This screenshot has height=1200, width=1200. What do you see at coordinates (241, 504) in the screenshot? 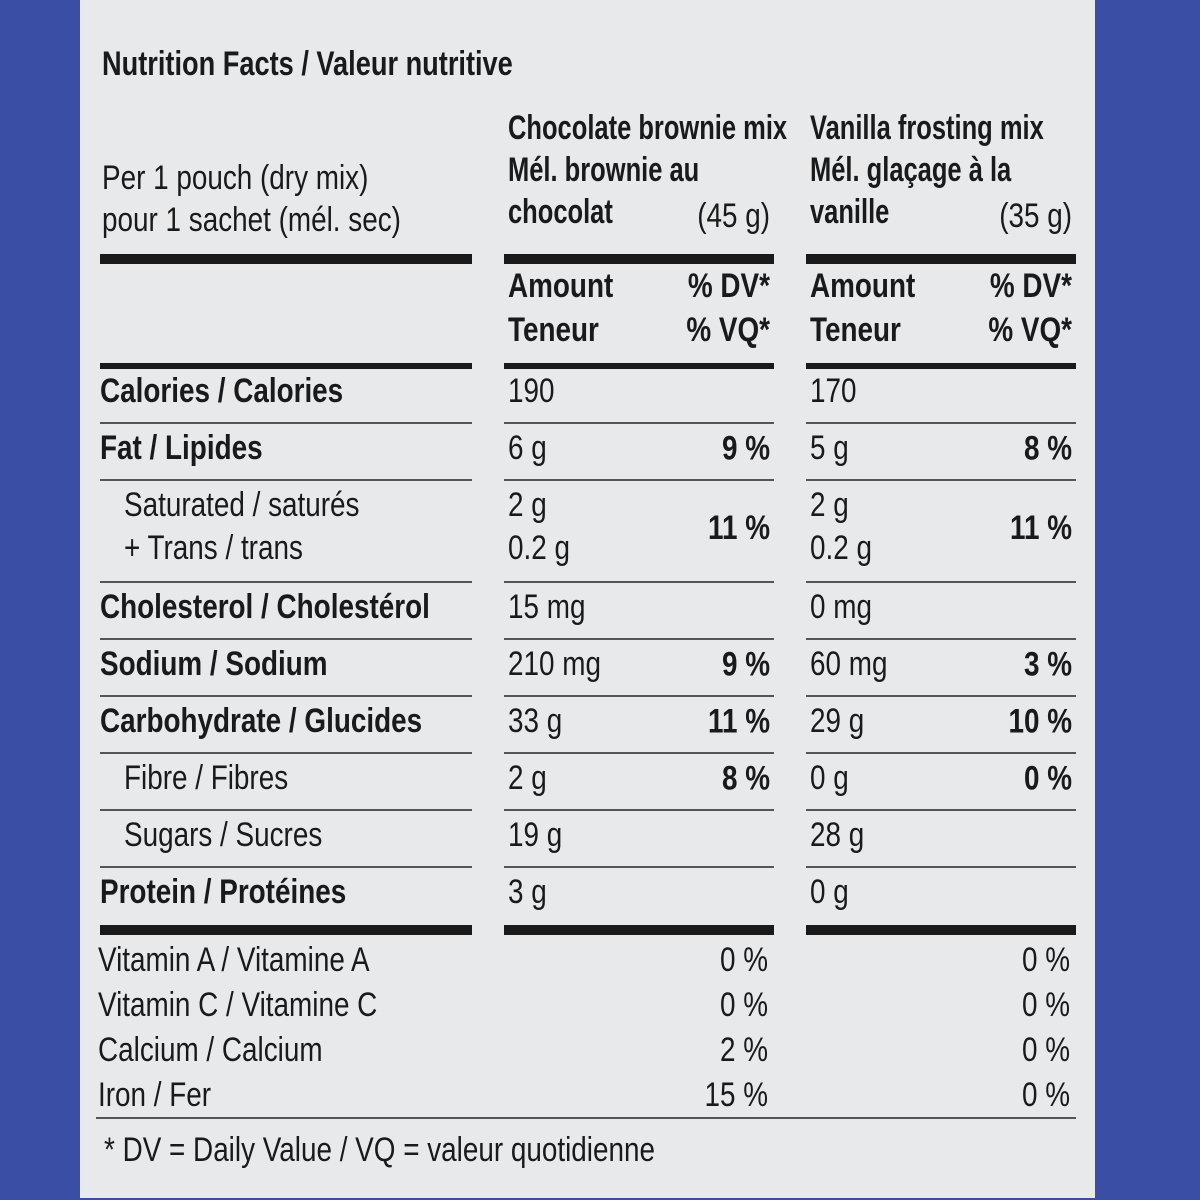
I see `nutrient-label: Saturated / saturés` at bounding box center [241, 504].